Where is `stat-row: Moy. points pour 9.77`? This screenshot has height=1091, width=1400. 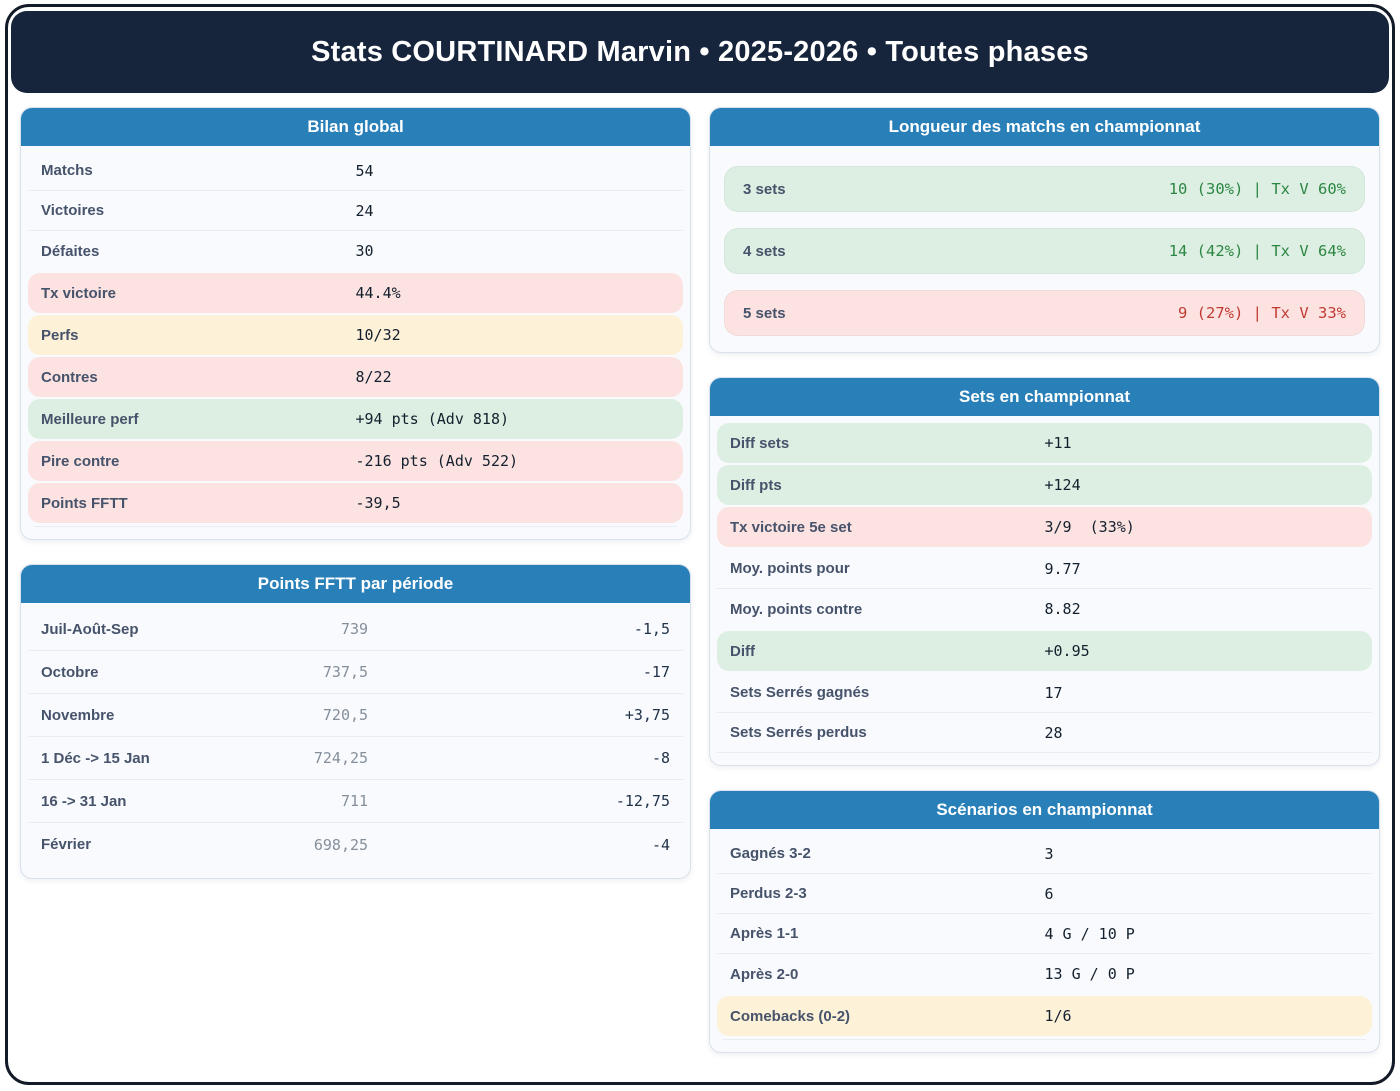
stat-row: Moy. points pour 9.77 is located at coordinates (1044, 569).